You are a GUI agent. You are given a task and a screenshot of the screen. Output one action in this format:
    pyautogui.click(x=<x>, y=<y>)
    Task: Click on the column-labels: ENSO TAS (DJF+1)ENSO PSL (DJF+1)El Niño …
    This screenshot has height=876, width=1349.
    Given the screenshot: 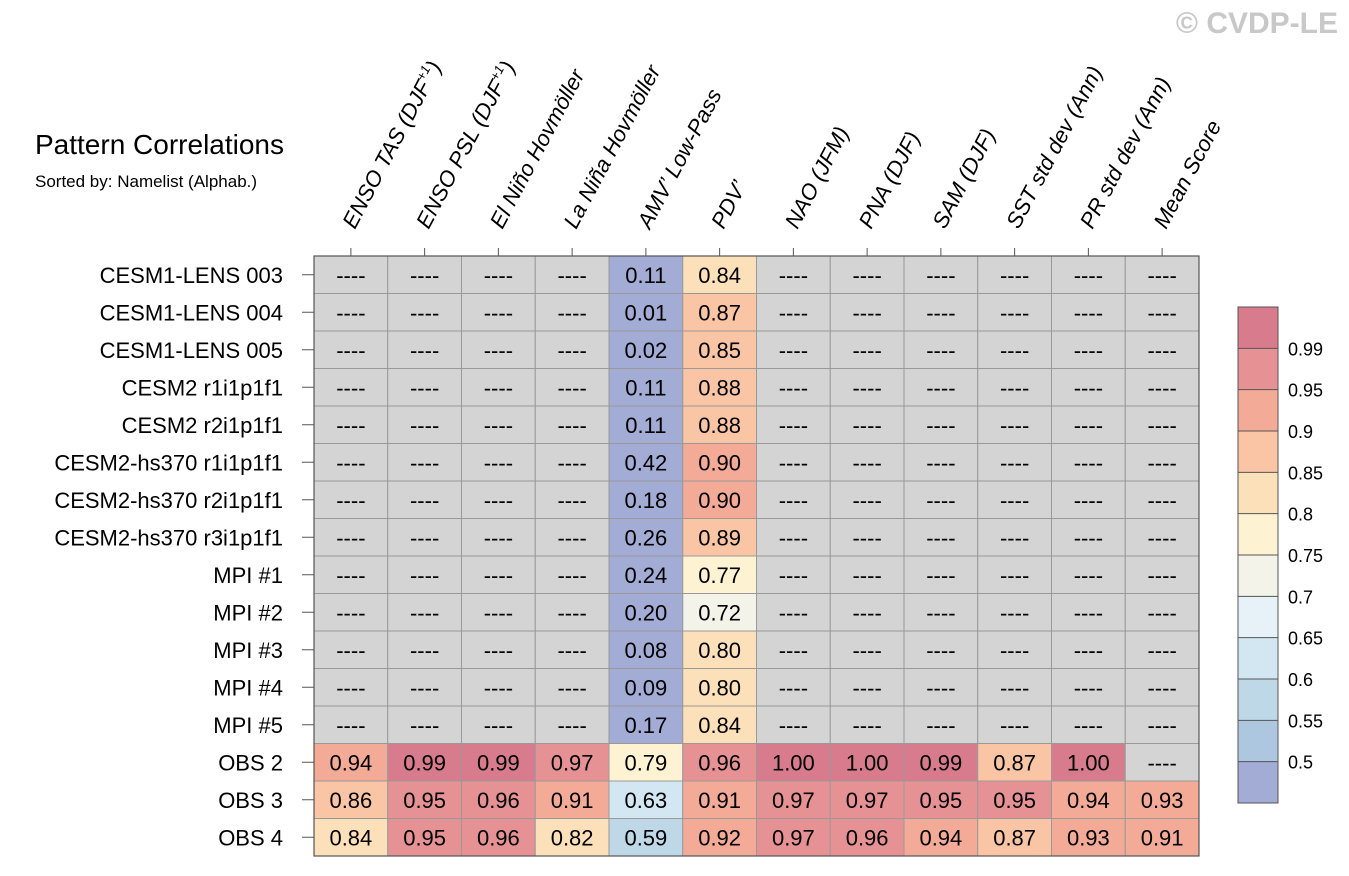 What is the action you would take?
    pyautogui.click(x=781, y=156)
    